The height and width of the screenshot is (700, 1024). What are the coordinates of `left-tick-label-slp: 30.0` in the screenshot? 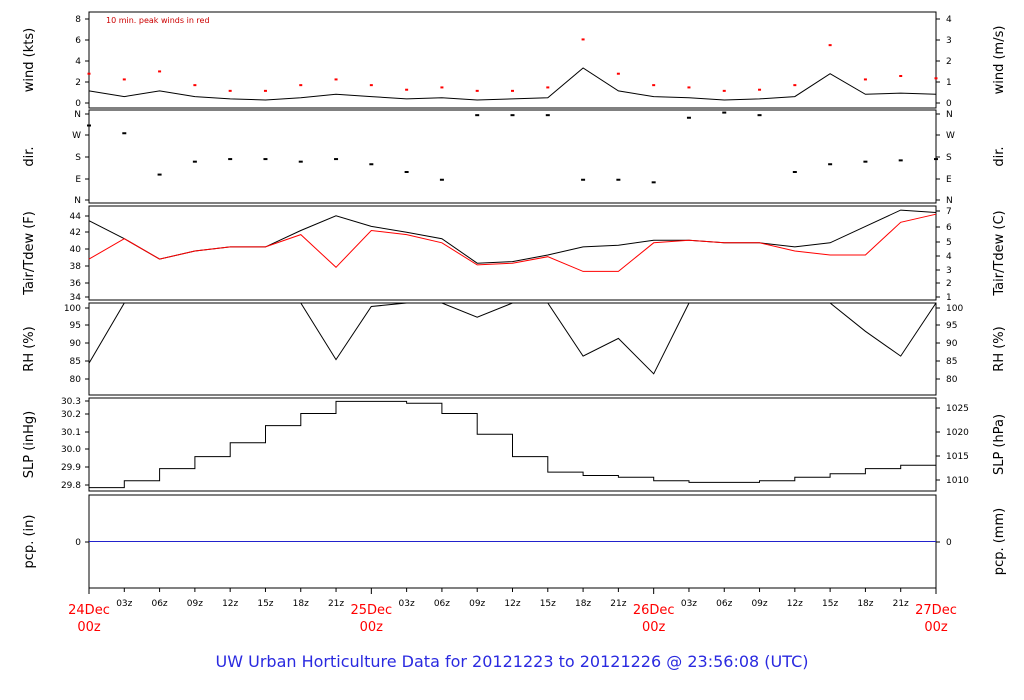 It's located at (71, 450).